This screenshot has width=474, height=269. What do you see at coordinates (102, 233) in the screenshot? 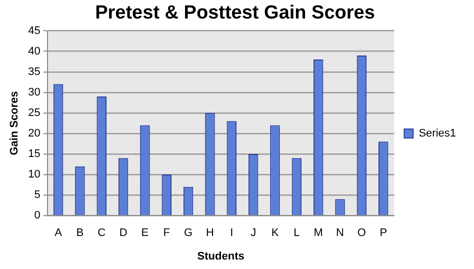
I see `x-tick-label: C` at bounding box center [102, 233].